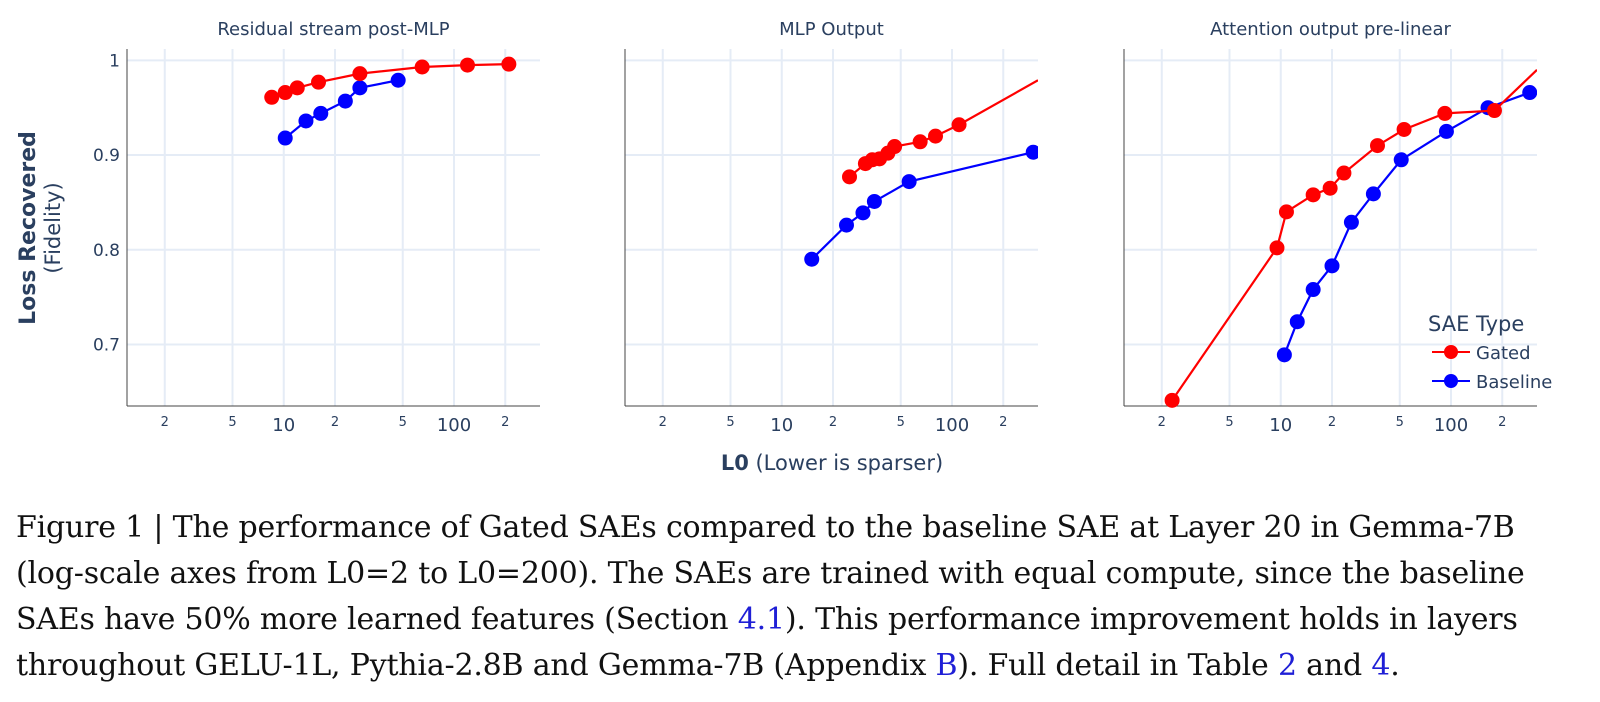  Describe the element at coordinates (106, 251) in the screenshot. I see `y-tick-label: 0.8` at that location.